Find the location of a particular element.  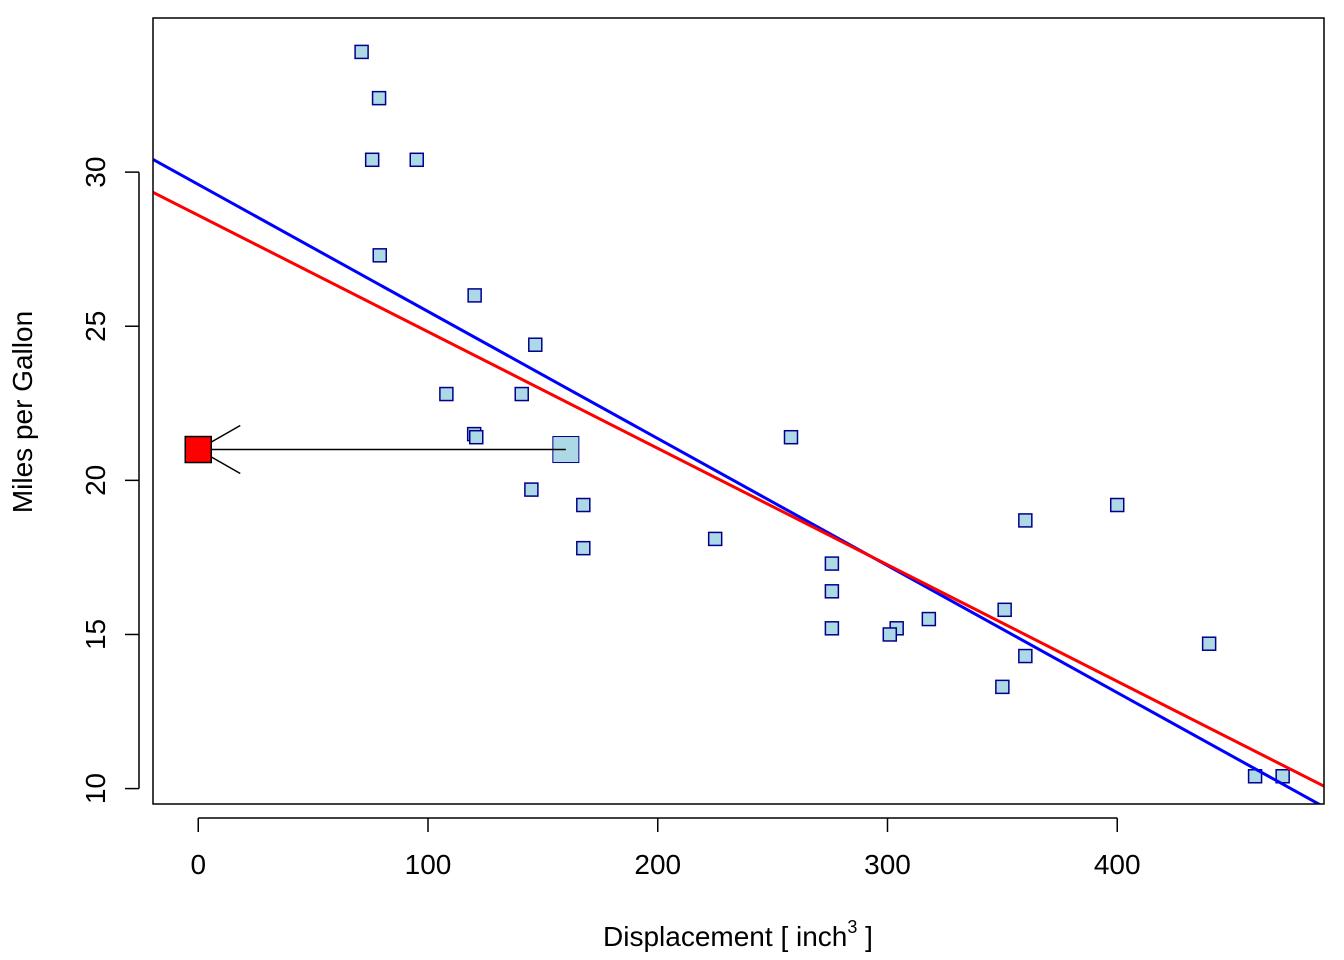

x-axis-label: Displacement [ inch3 ] is located at coordinates (738, 934).